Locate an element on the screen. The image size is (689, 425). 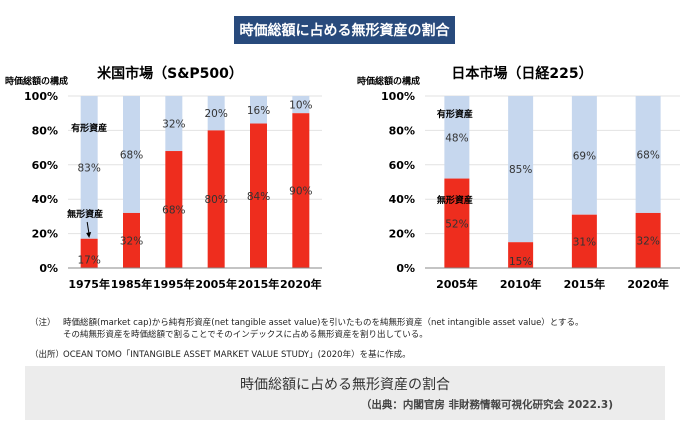
data-label-intangible: 31% is located at coordinates (584, 242).